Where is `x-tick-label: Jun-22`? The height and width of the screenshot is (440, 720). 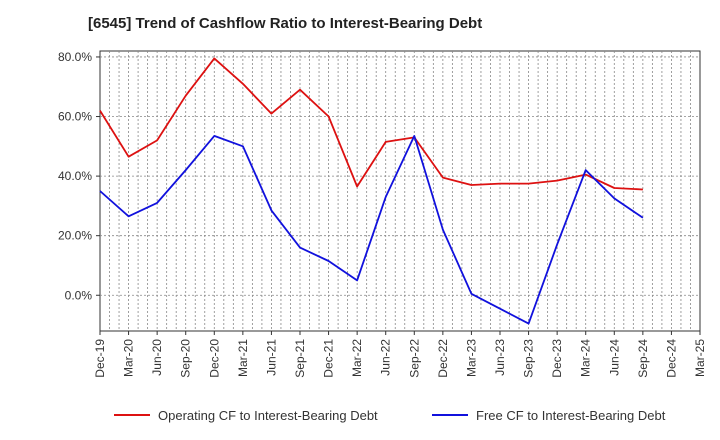 x-tick-label: Jun-22 is located at coordinates (386, 357).